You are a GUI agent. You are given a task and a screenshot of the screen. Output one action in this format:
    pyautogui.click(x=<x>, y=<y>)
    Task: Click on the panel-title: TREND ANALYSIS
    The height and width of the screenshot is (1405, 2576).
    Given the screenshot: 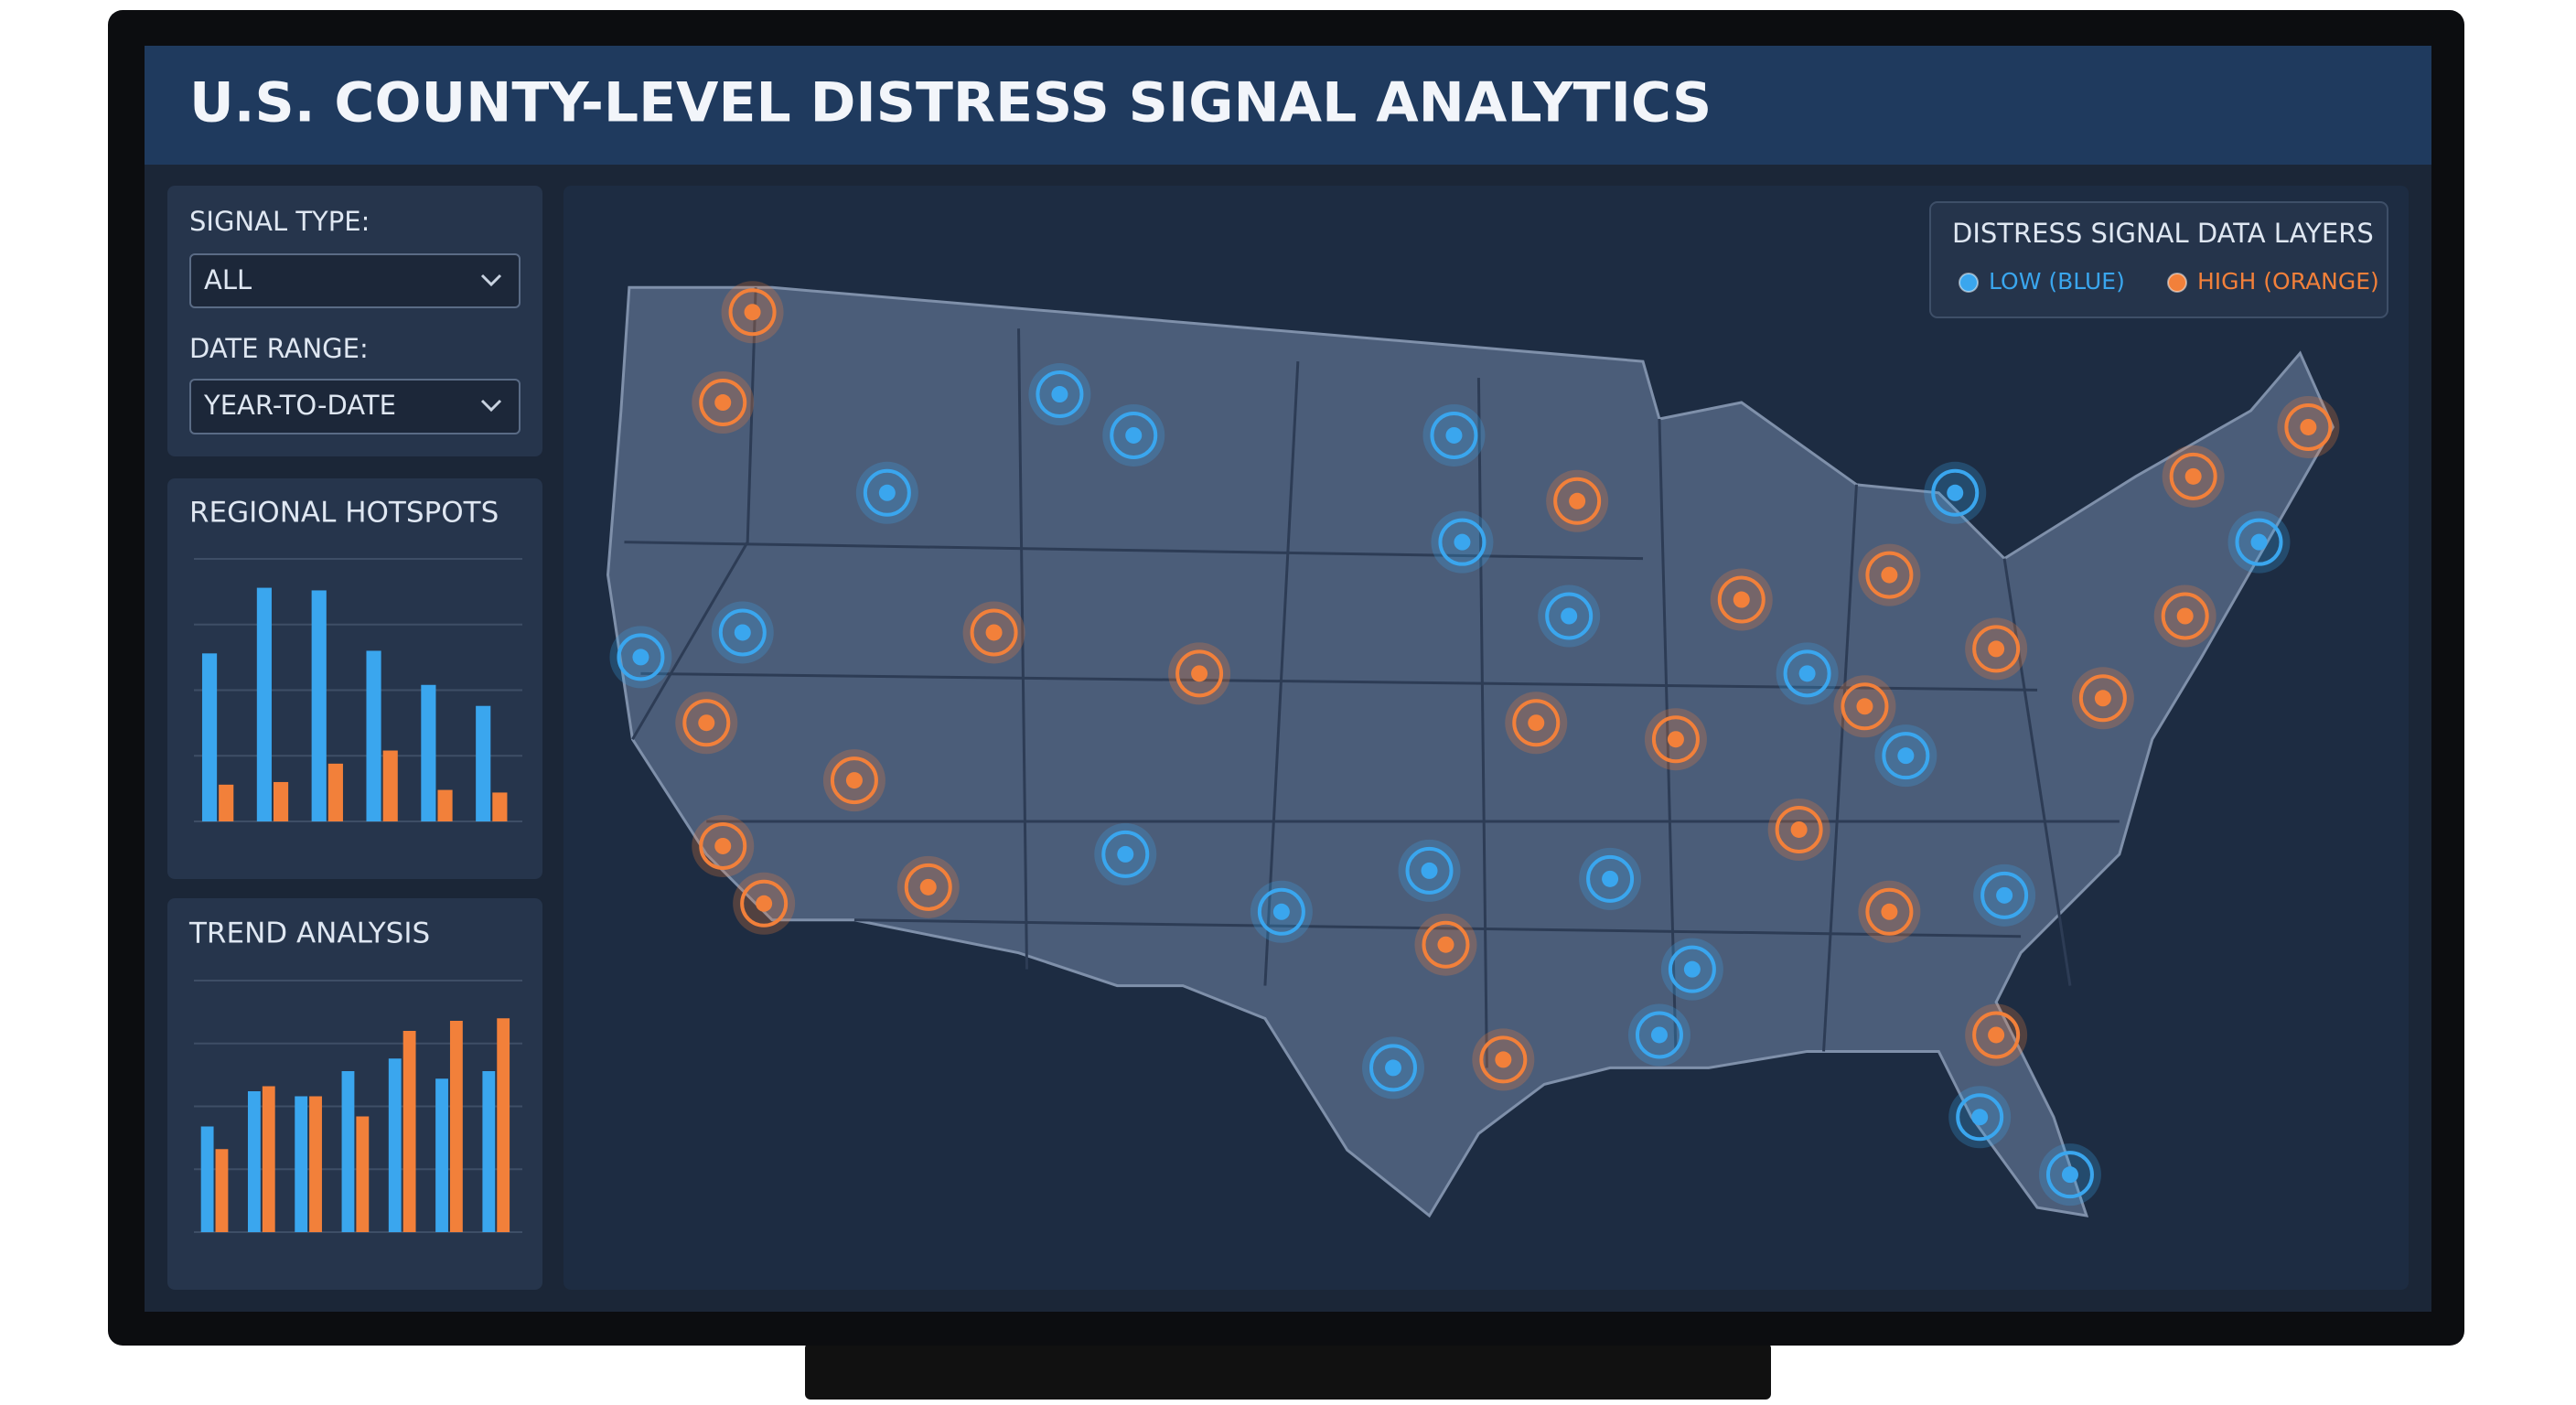 What is the action you would take?
    pyautogui.click(x=309, y=934)
    